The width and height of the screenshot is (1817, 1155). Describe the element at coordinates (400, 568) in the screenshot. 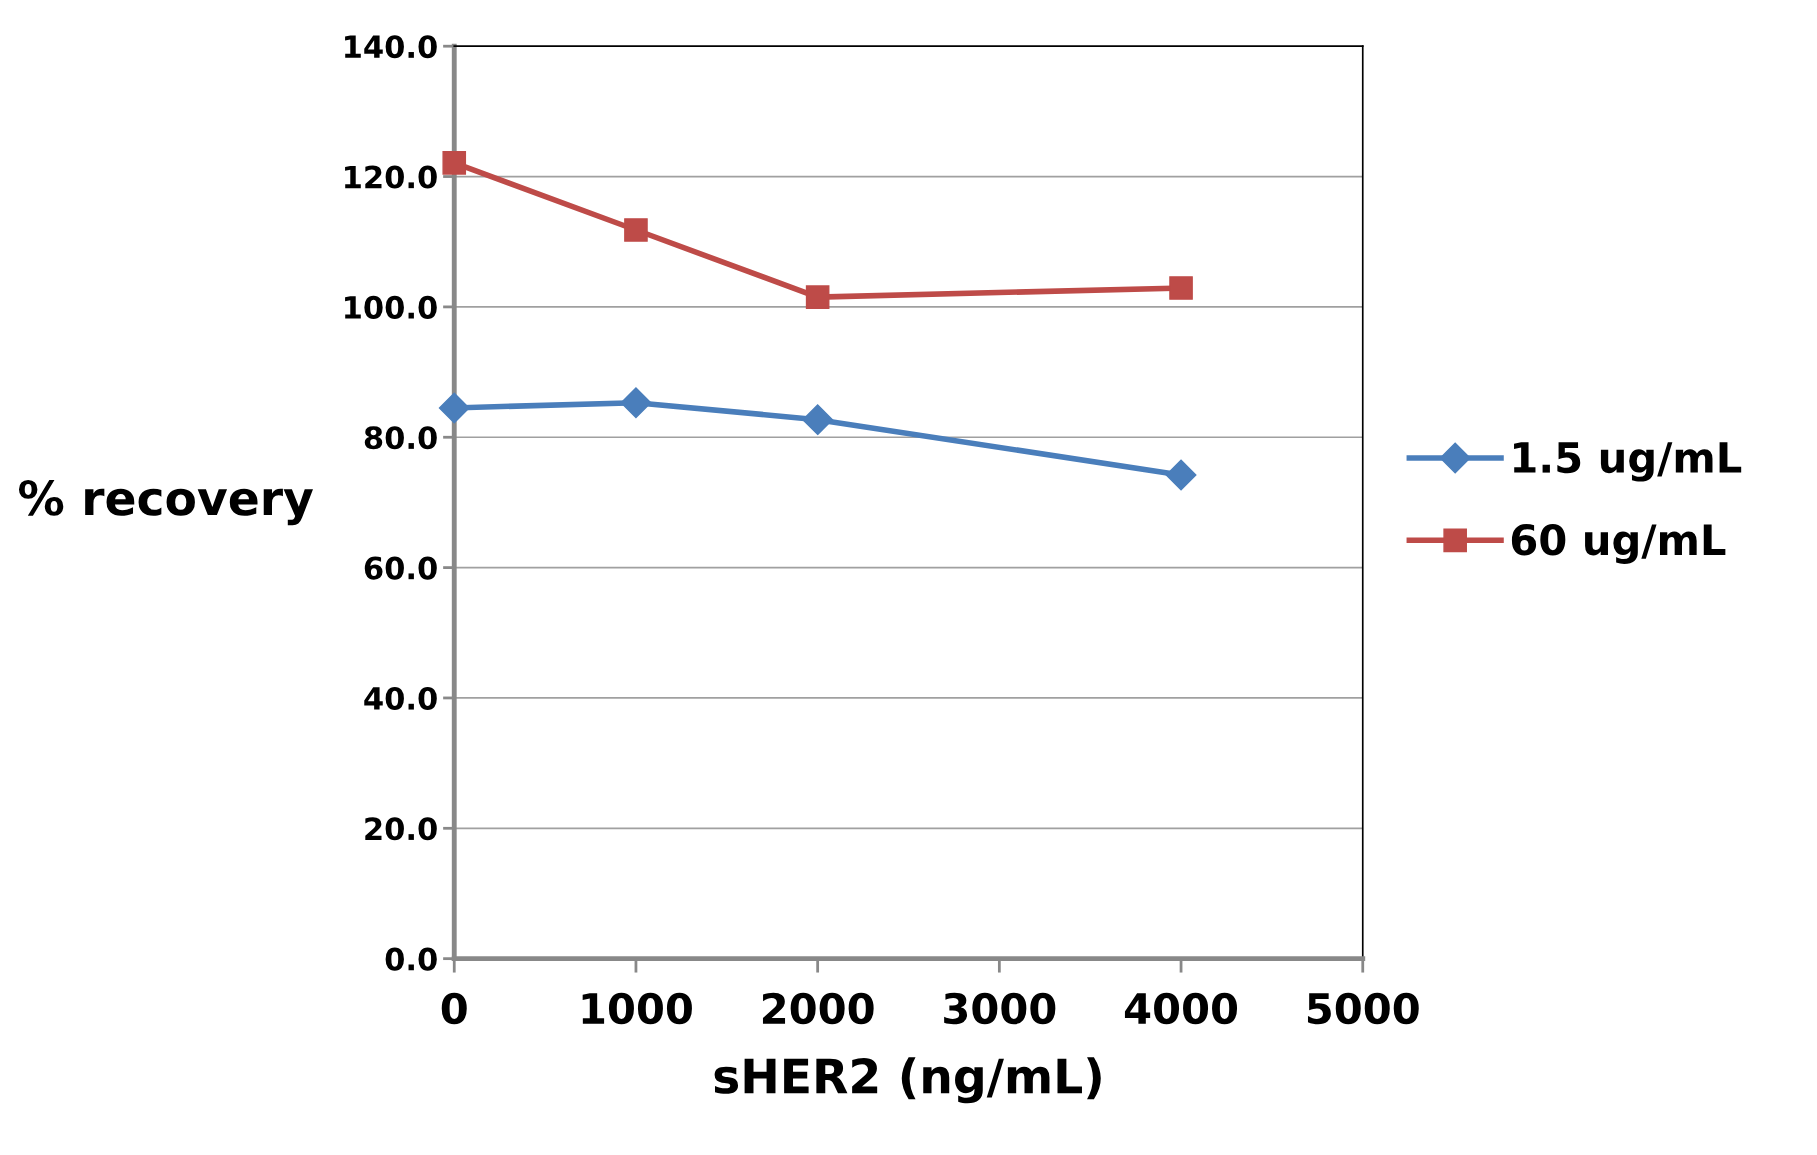

I see `y-tick-label: 60.0` at that location.